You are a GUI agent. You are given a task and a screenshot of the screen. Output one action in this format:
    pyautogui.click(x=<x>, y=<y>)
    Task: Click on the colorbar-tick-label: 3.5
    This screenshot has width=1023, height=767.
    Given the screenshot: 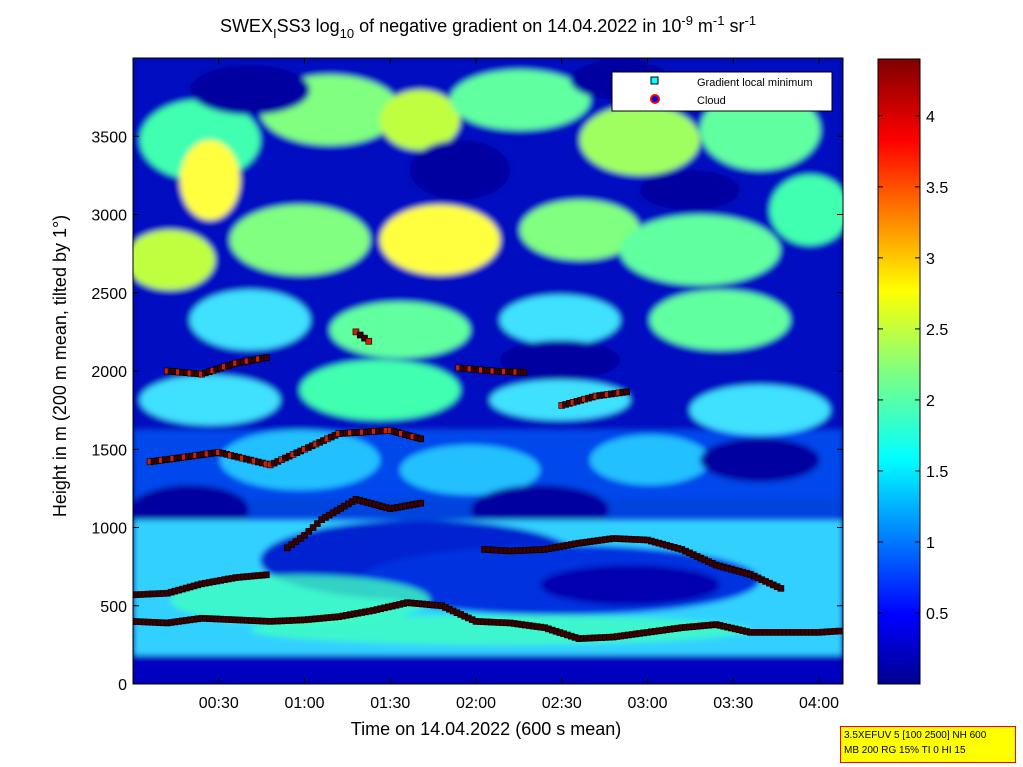 What is the action you would take?
    pyautogui.click(x=937, y=188)
    